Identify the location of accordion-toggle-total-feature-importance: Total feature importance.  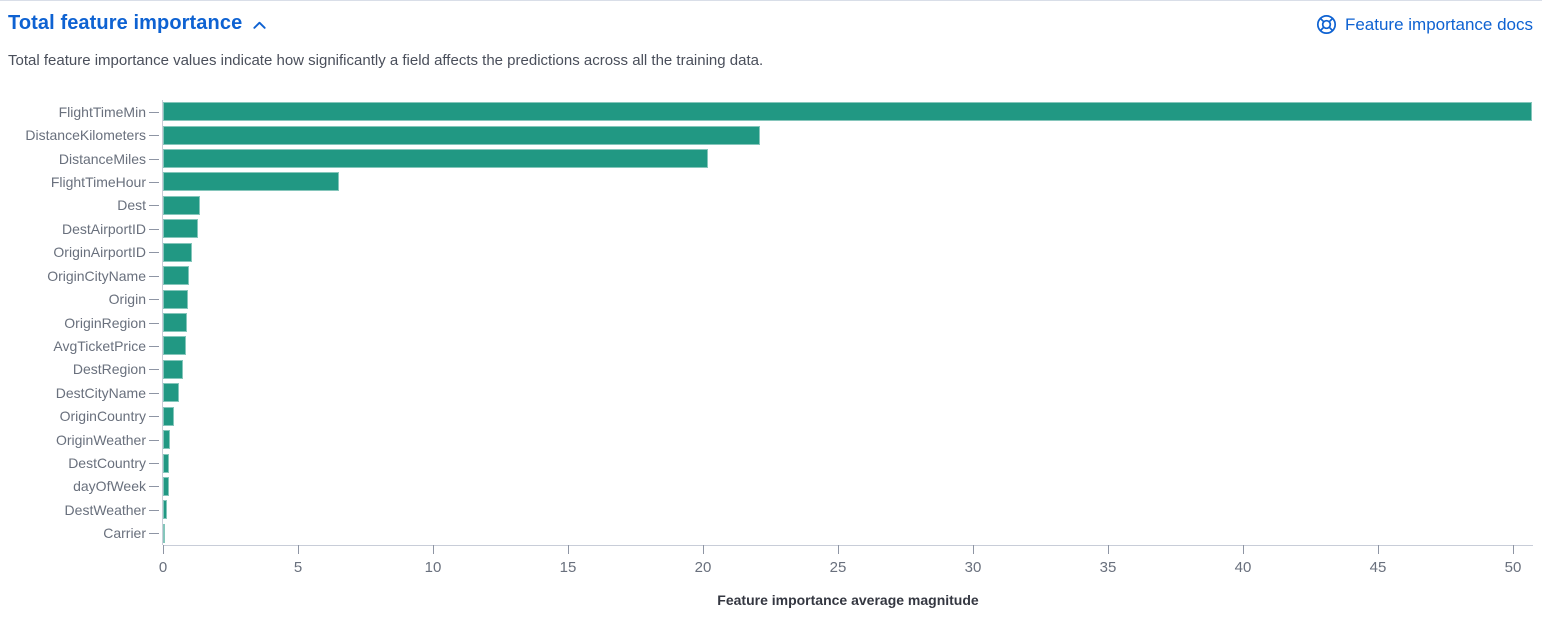
(137, 23).